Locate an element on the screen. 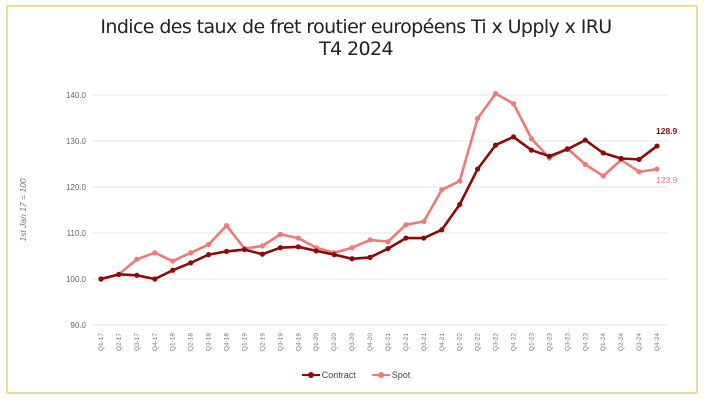 This screenshot has height=408, width=712. x-tick-label: Q2-19 is located at coordinates (262, 342).